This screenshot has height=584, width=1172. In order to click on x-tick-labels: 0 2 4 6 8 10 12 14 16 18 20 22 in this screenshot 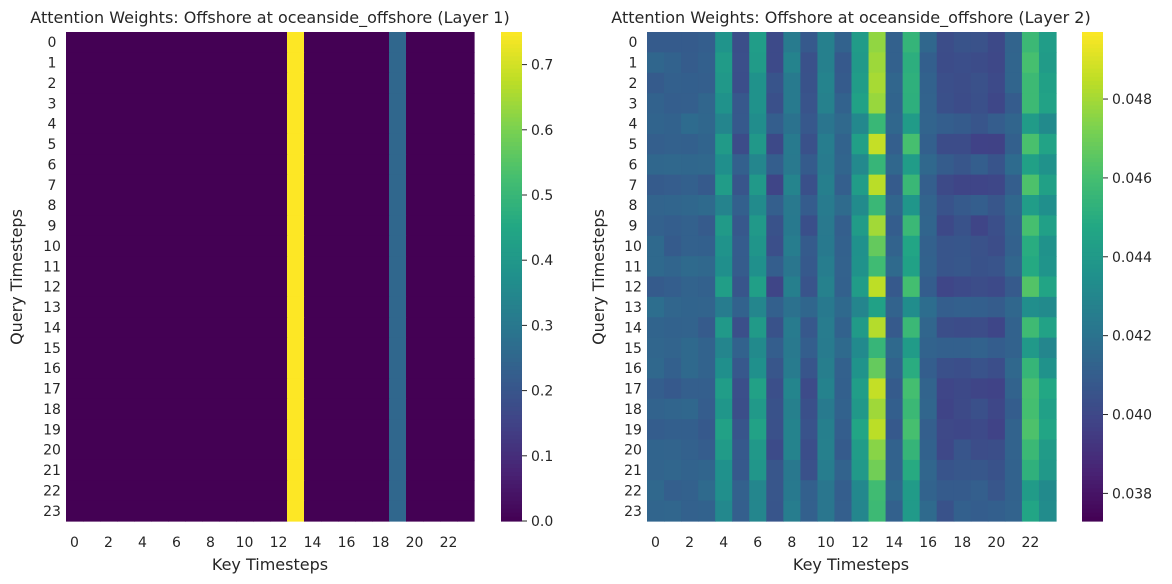, I will do `click(263, 543)`.